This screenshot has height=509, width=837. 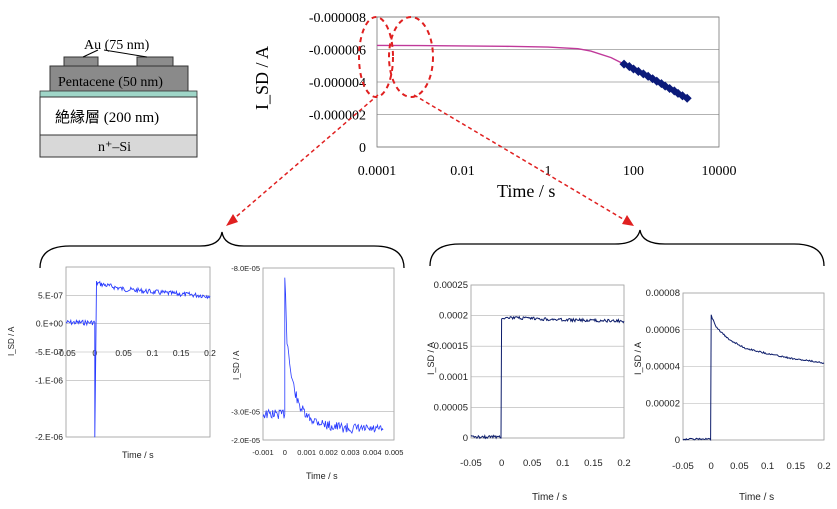 What do you see at coordinates (501, 463) in the screenshot?
I see `p3-xtick-label: 0` at bounding box center [501, 463].